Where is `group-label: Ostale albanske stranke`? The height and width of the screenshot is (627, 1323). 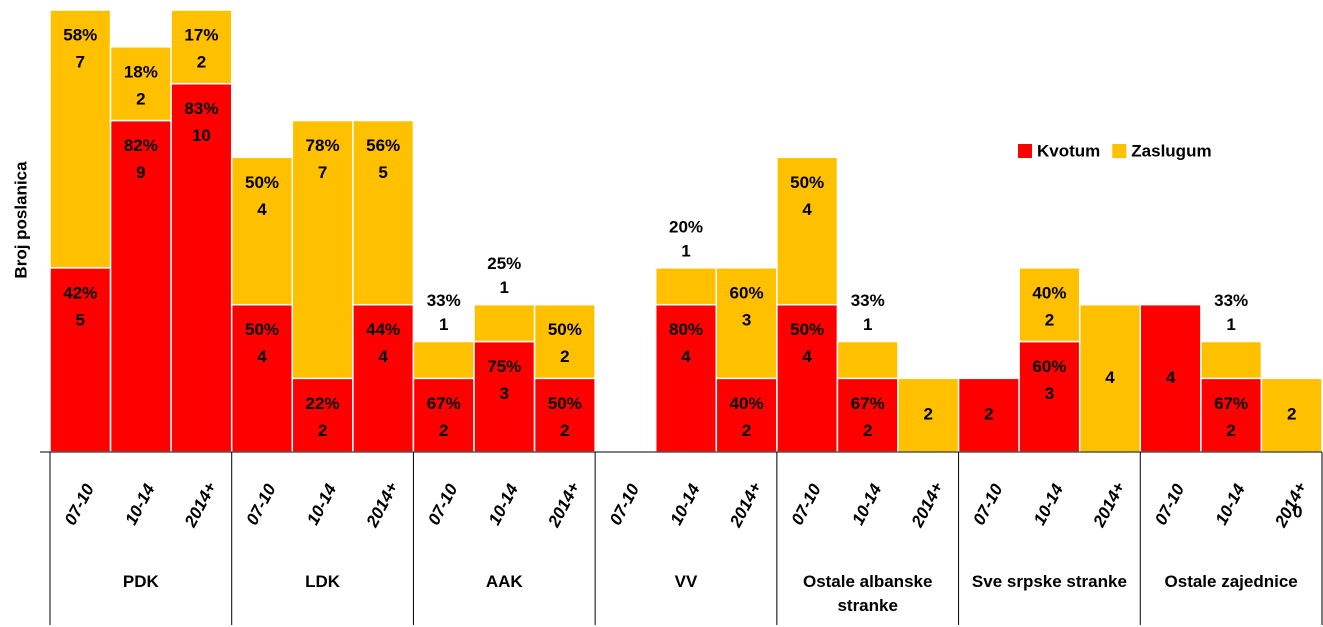
group-label: Ostale albanske stranke is located at coordinates (867, 593).